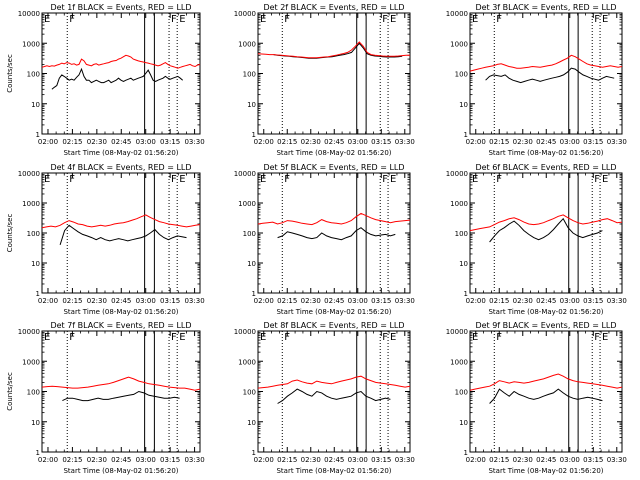 This screenshot has width=640, height=480. Describe the element at coordinates (333, 7) in the screenshot. I see `chart-title: Det 2f BLACK = Events, RED = LLD` at that location.